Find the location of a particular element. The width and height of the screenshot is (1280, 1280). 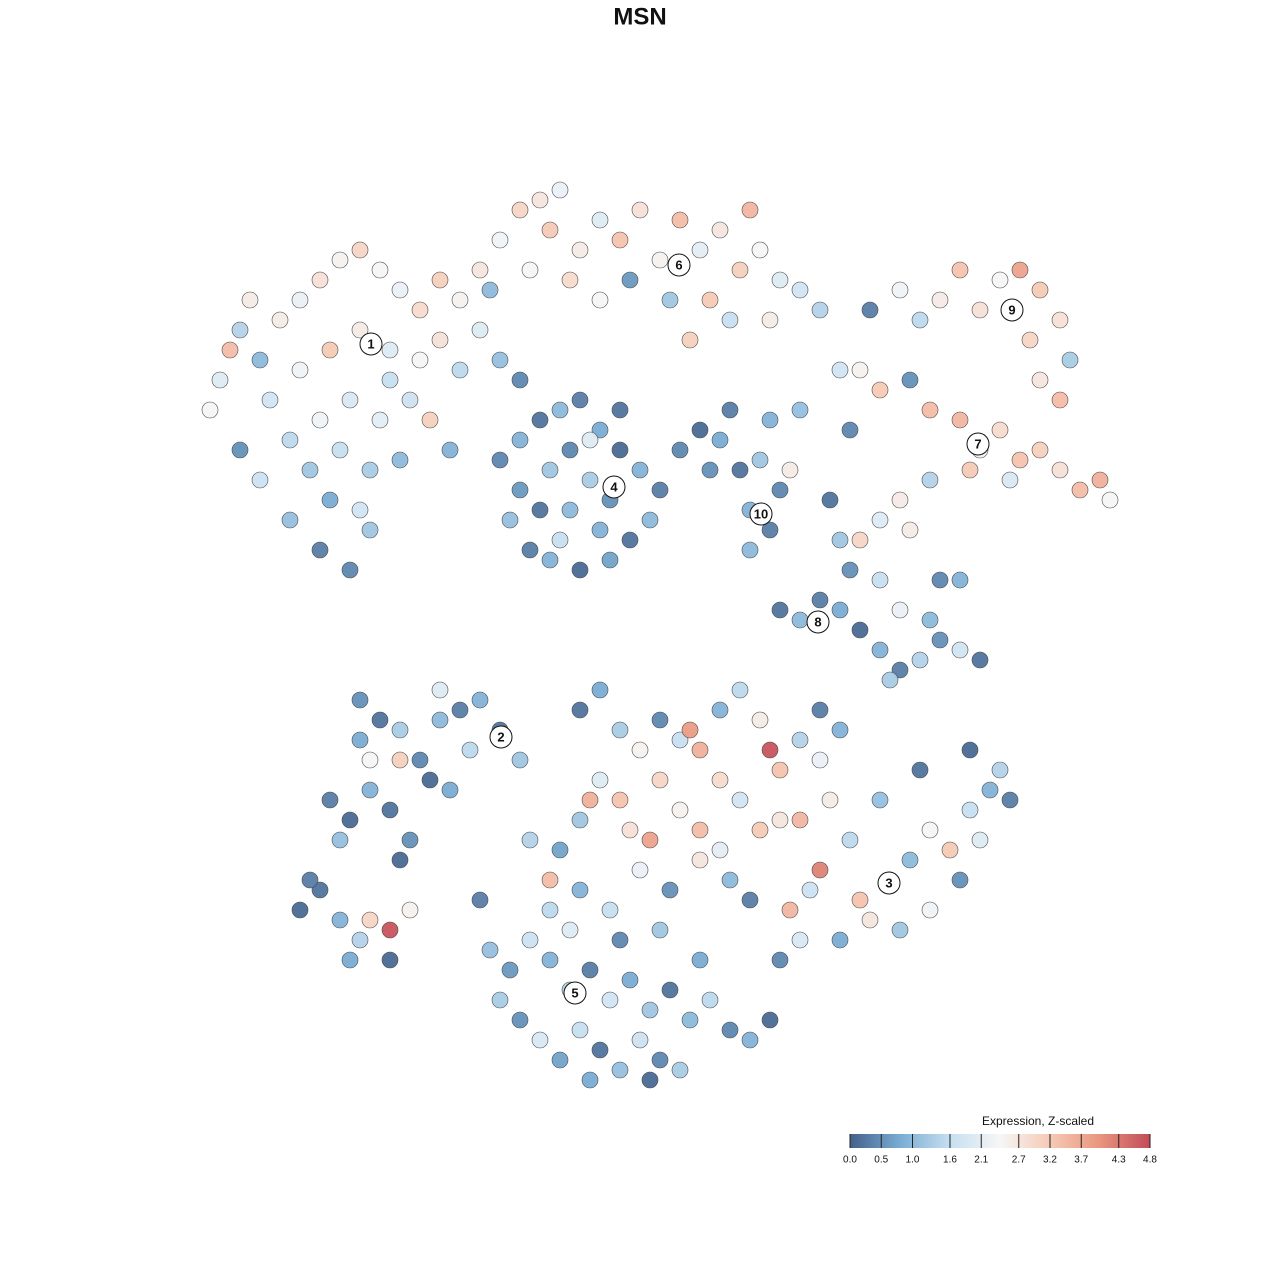

cluster-label: 7 is located at coordinates (977, 443).